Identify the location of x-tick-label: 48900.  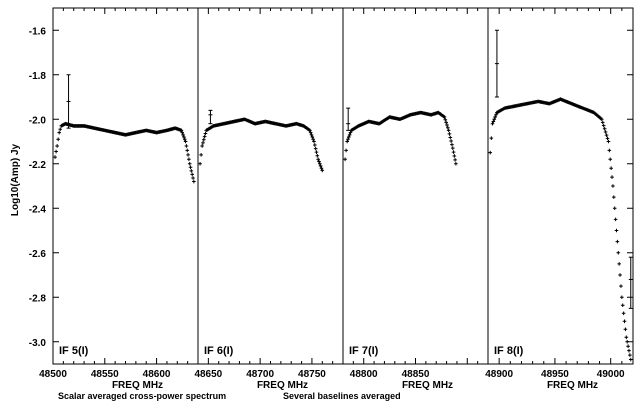
(499, 374).